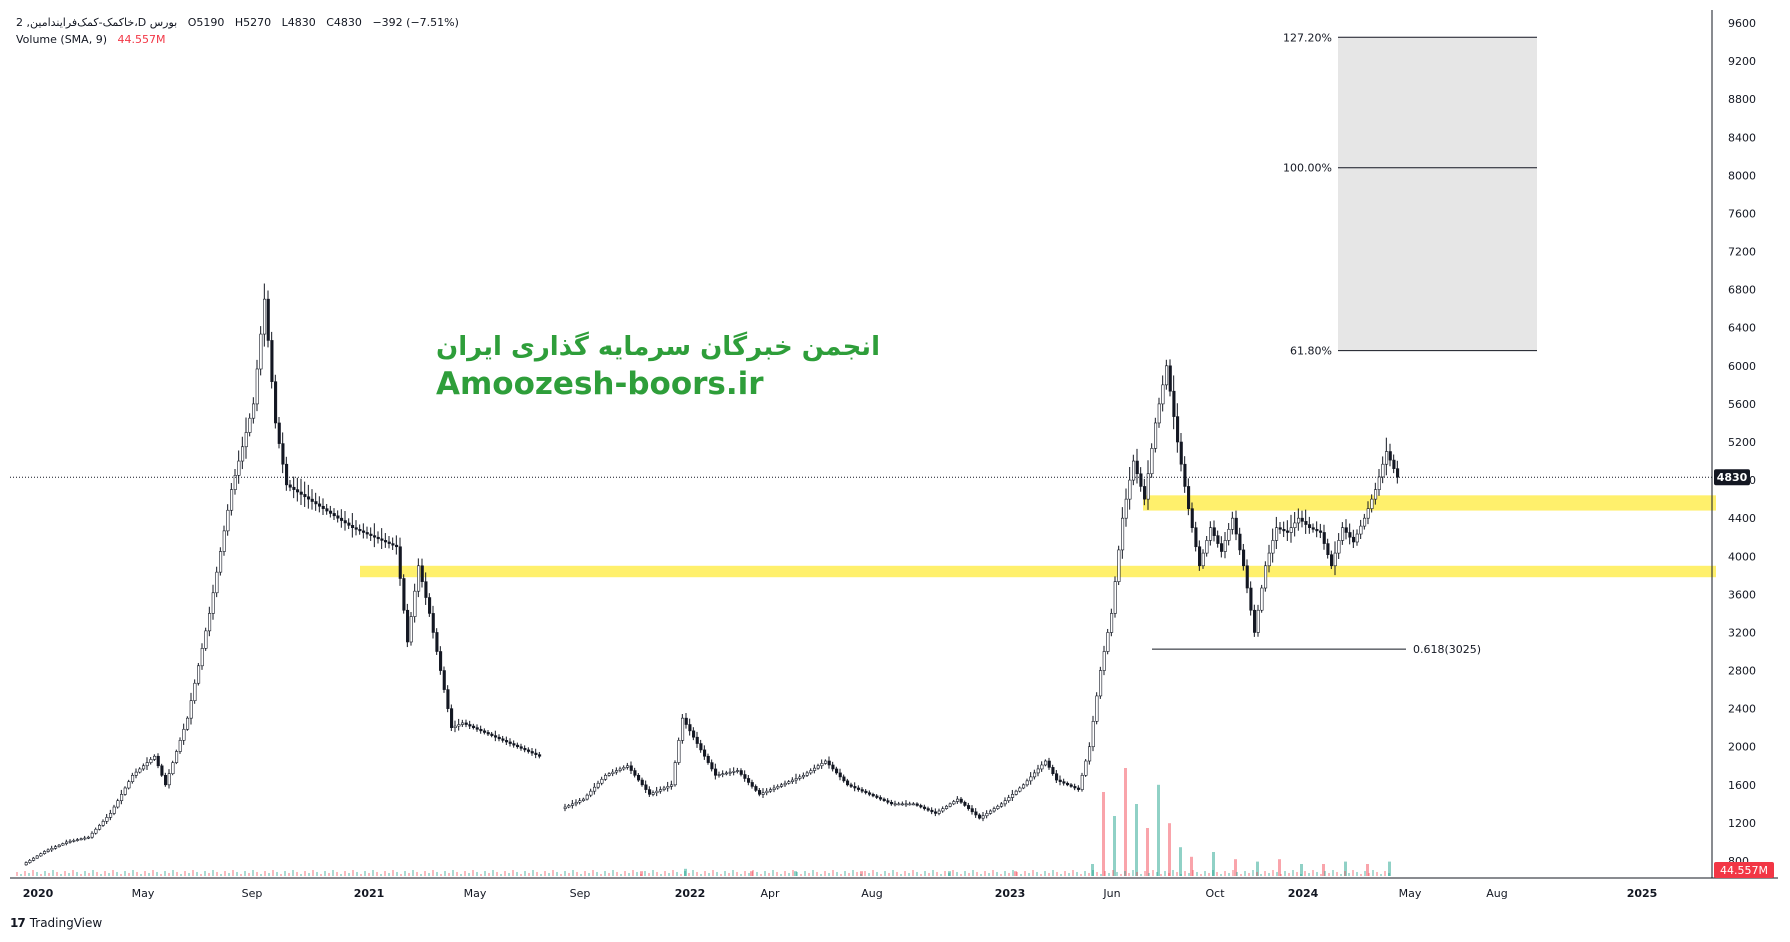 This screenshot has height=942, width=1790. What do you see at coordinates (1742, 175) in the screenshot?
I see `y-tick-label: 8000` at bounding box center [1742, 175].